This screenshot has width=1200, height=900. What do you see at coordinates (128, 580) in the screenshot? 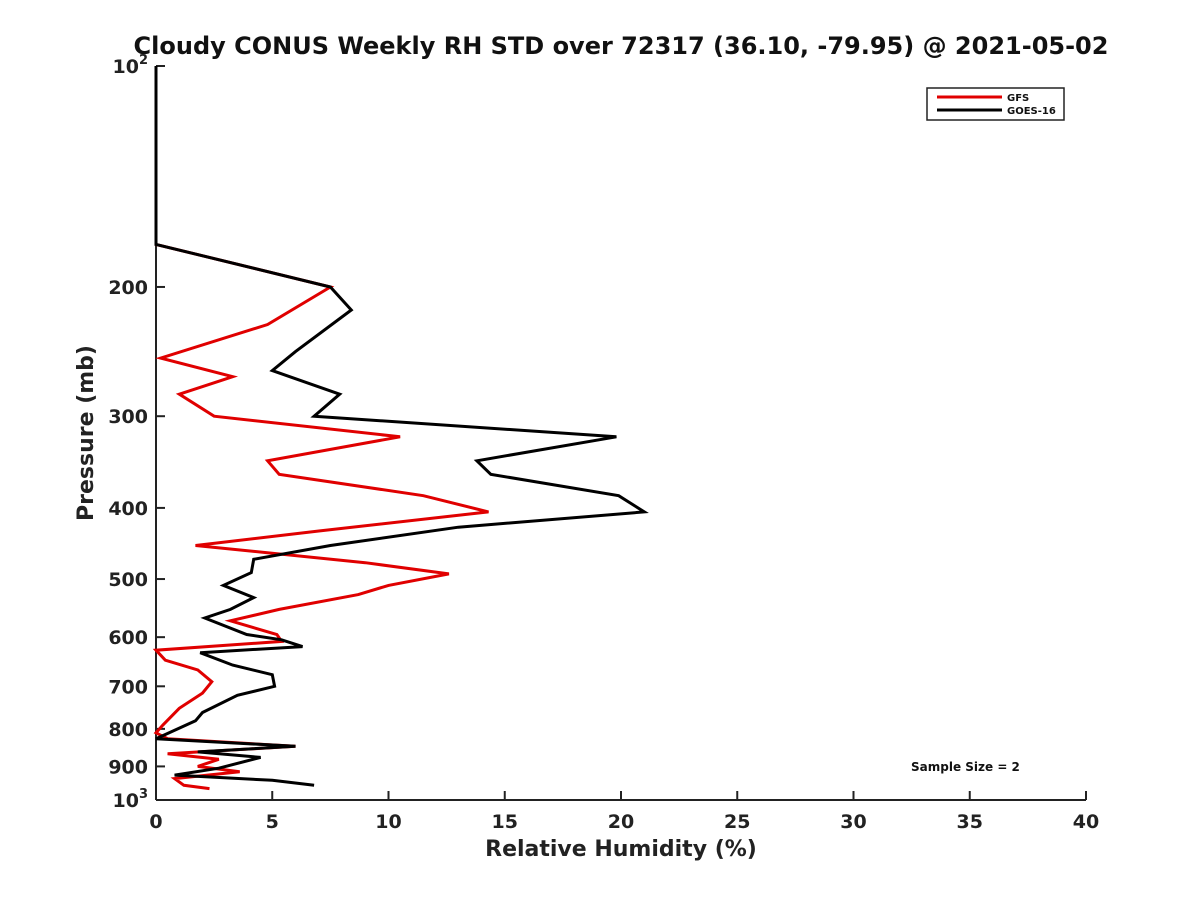
I see `y-tick-label: 500` at bounding box center [128, 580].